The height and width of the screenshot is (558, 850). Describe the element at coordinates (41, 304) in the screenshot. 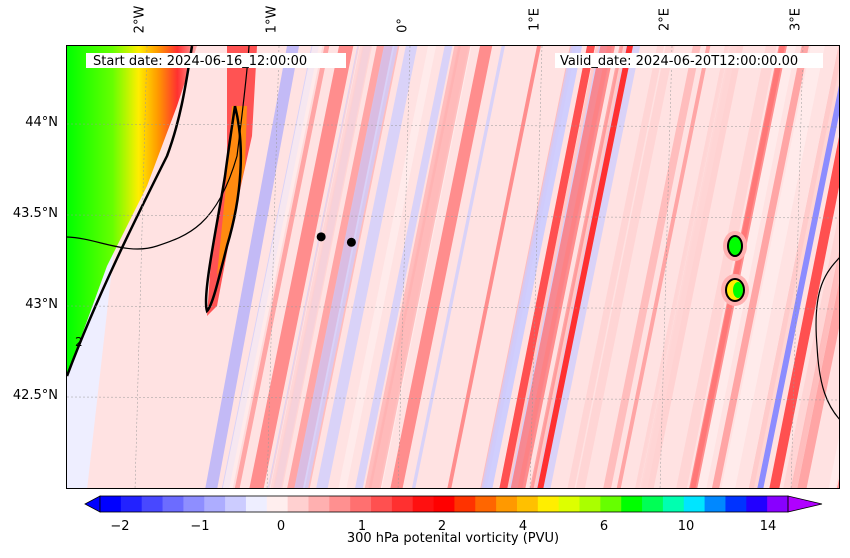

I see `lat-label-43: 43°N` at that location.